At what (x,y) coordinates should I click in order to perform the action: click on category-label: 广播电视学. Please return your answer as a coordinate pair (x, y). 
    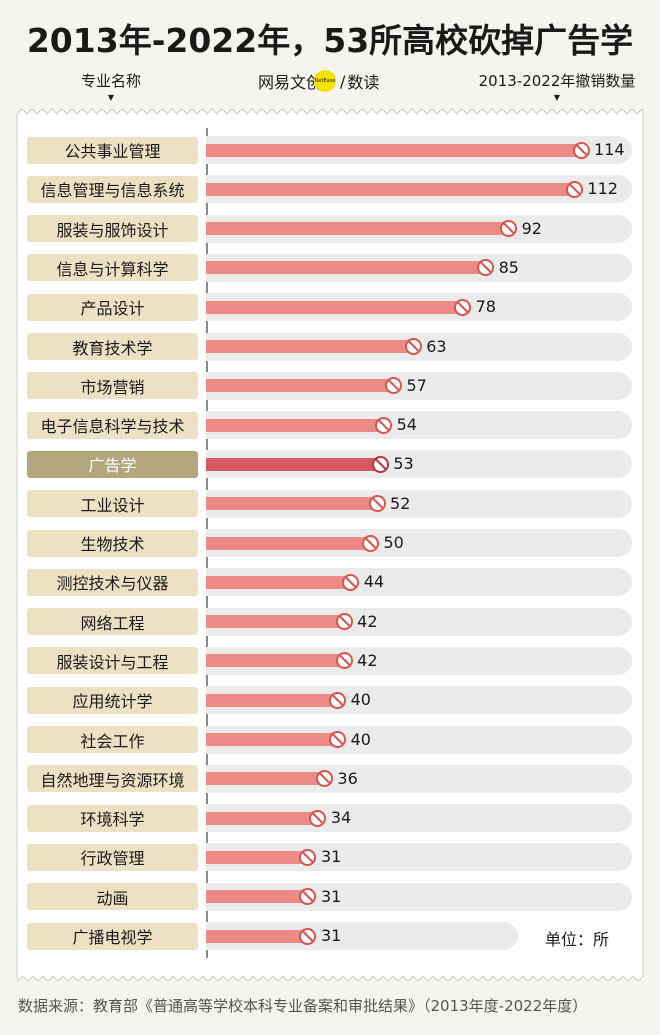
    Looking at the image, I should click on (112, 936).